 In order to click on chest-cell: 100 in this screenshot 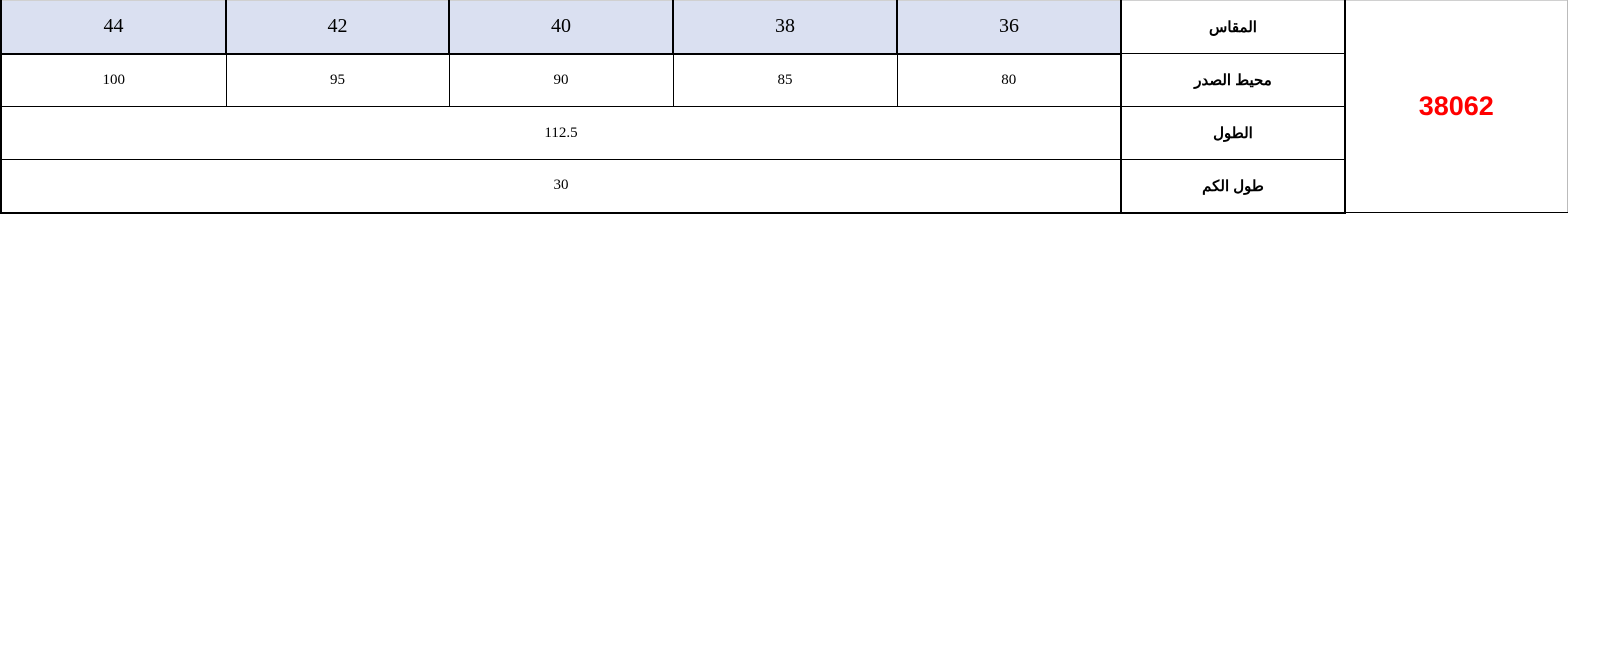, I will do `click(113, 80)`.